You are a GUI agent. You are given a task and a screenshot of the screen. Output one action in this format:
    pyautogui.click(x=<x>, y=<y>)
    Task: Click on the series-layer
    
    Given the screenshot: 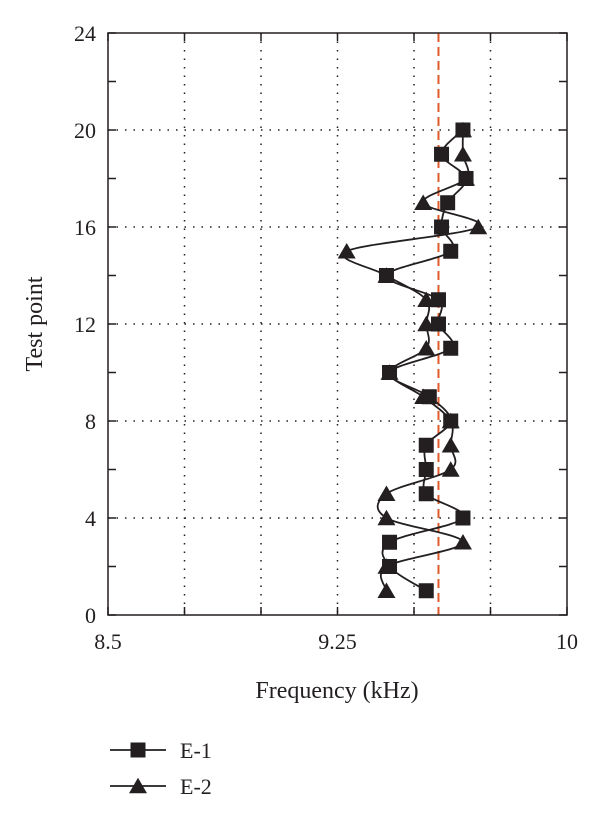 What is the action you would take?
    pyautogui.click(x=412, y=360)
    